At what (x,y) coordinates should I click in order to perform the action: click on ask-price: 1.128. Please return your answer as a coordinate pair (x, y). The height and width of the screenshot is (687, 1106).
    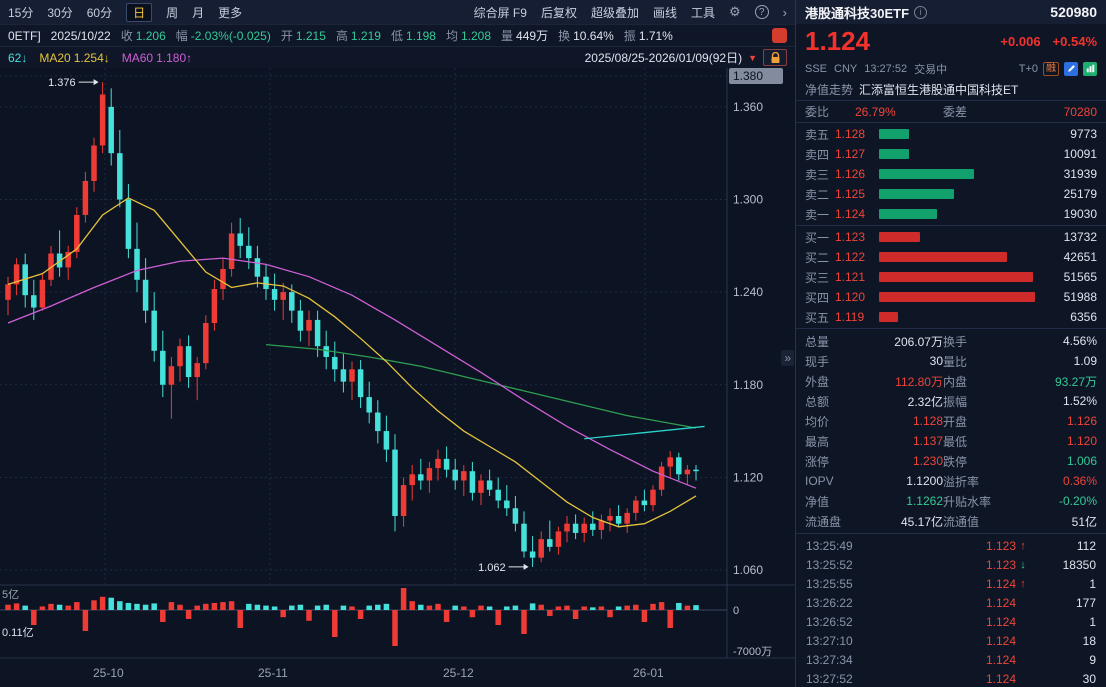
    Looking at the image, I should click on (850, 134).